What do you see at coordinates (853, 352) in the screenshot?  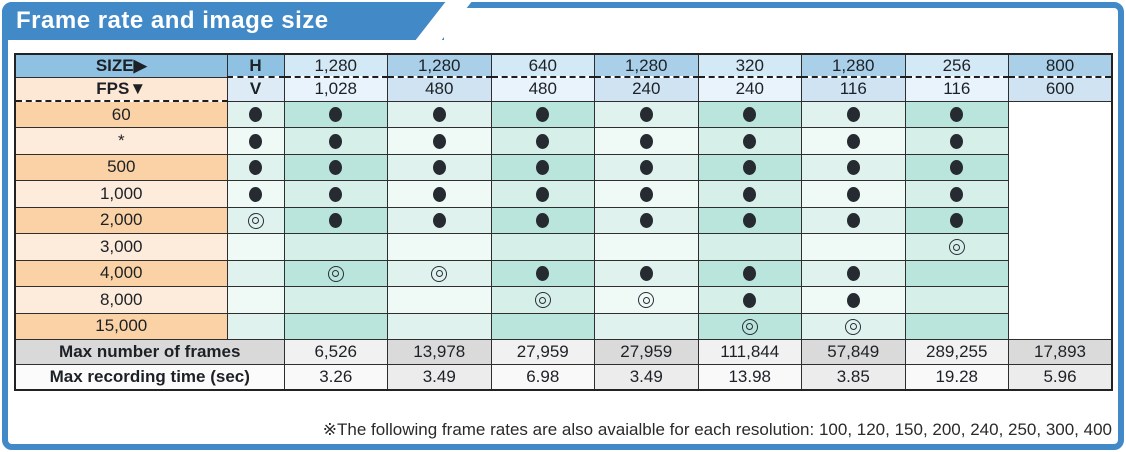 I see `max-frames-value-cell: 57,849` at bounding box center [853, 352].